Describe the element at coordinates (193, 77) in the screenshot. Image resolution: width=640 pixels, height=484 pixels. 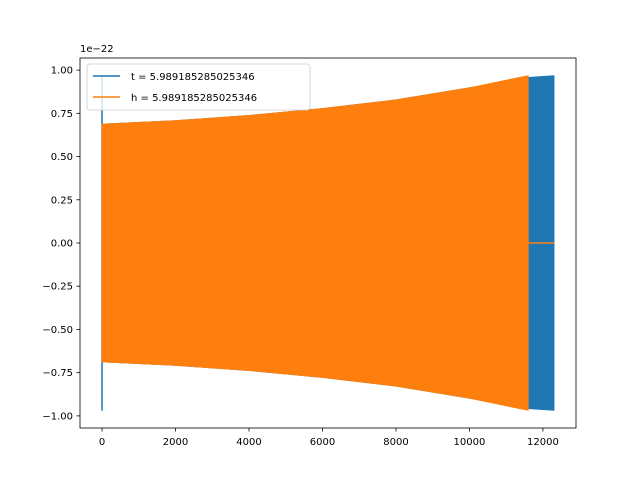
I see `legend-label-t: t = 5.989185285025346` at that location.